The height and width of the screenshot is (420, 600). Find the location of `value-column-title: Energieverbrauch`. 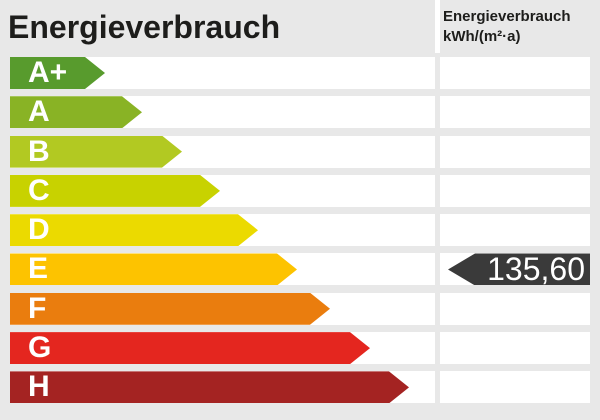

value-column-title: Energieverbrauch is located at coordinates (507, 16).